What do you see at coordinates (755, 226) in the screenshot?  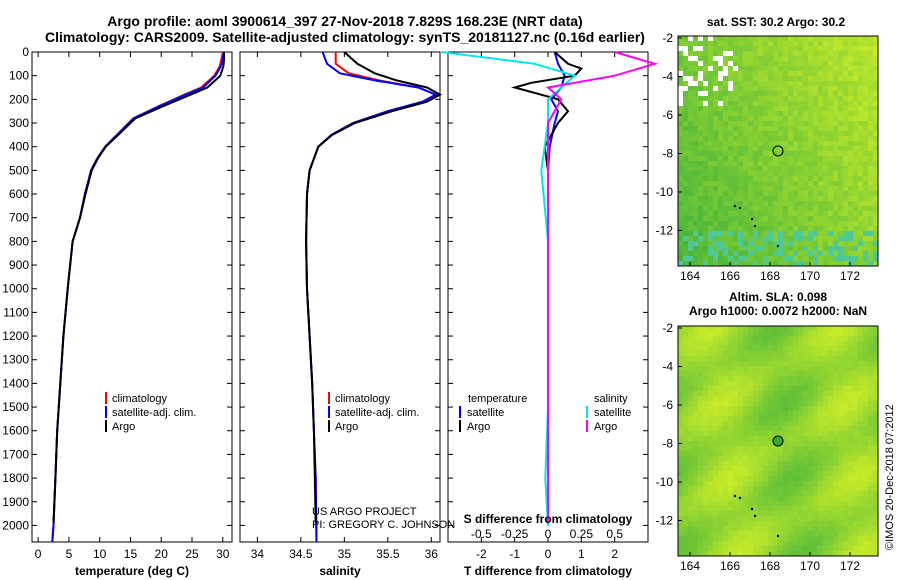 I see `island-marker` at bounding box center [755, 226].